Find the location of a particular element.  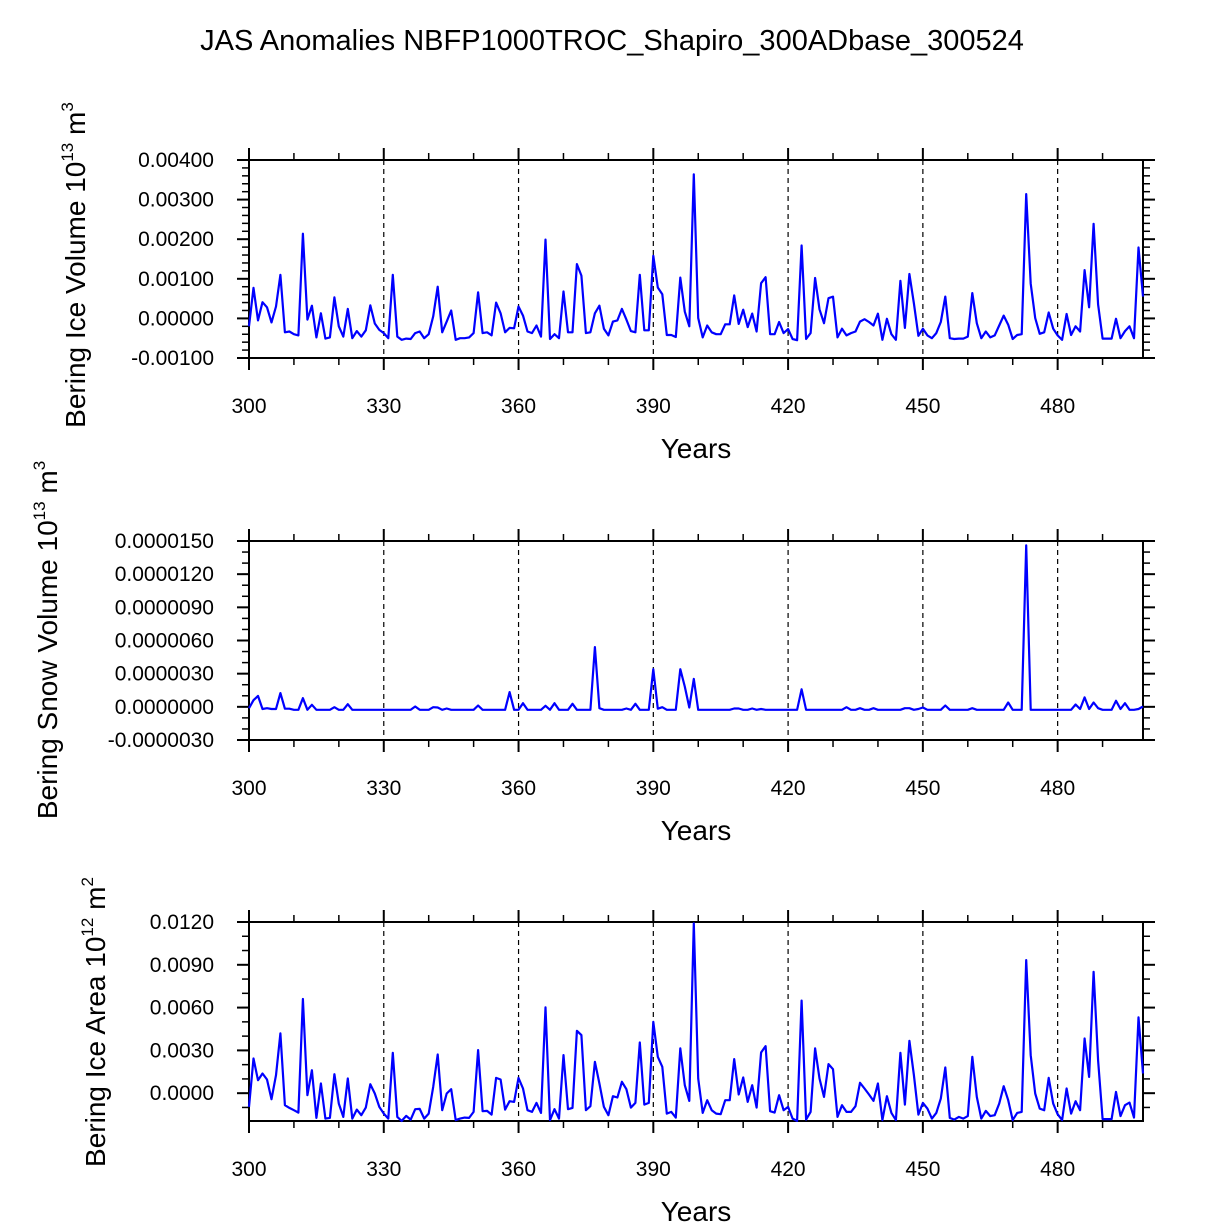

y-tick-label: 0.0030 is located at coordinates (182, 1050).